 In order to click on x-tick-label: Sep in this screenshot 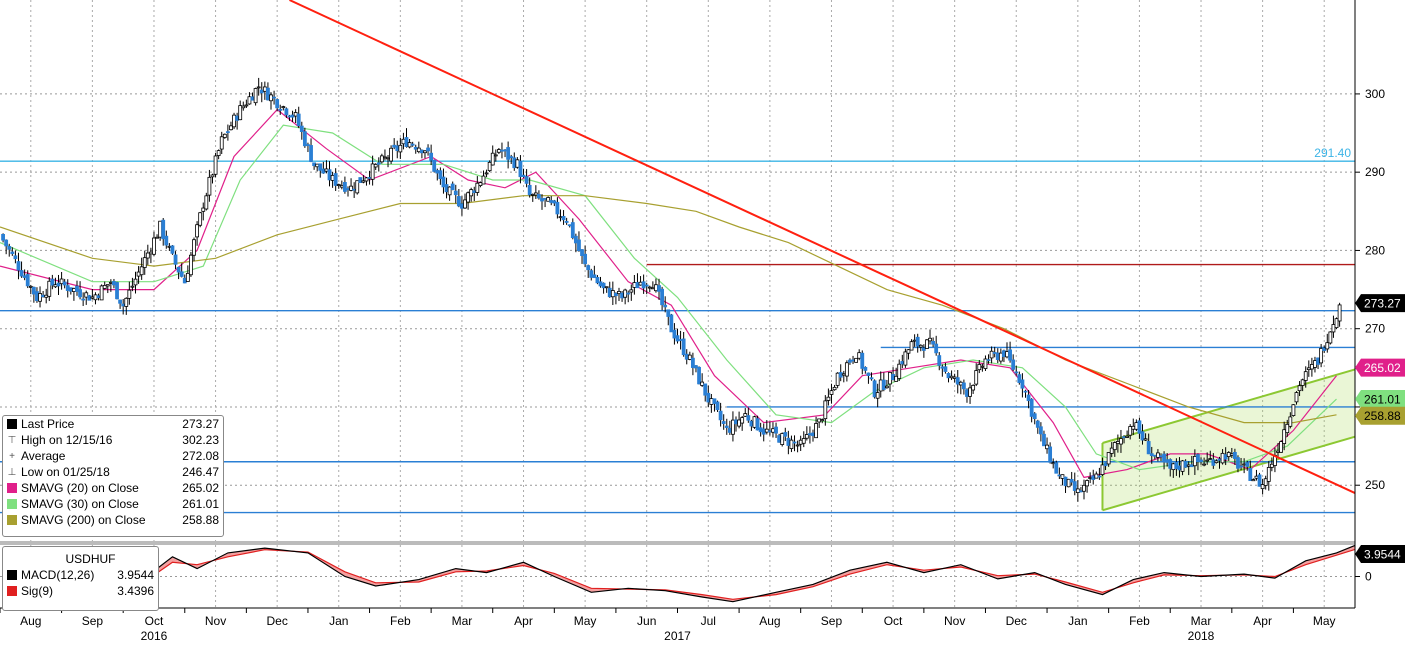, I will do `click(93, 621)`.